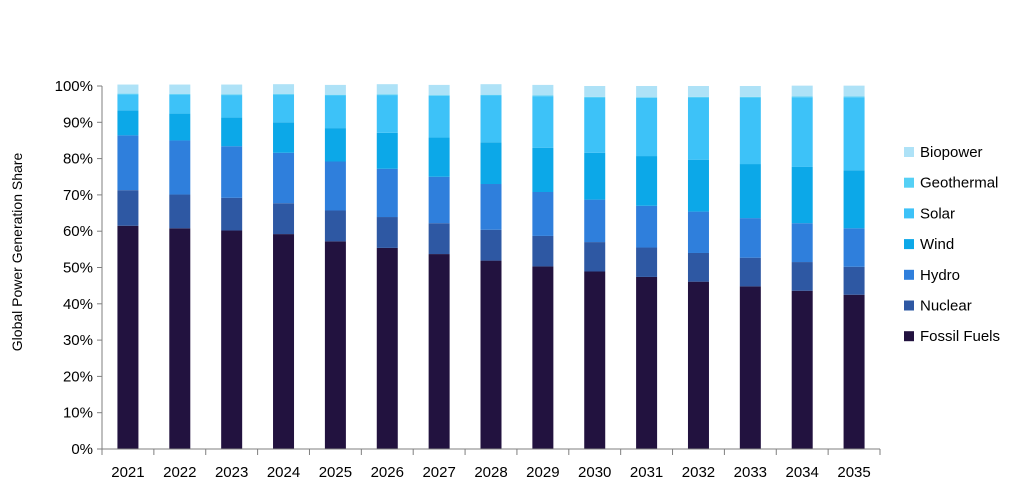 The width and height of the screenshot is (1024, 493). I want to click on legend-label-biopower: Biopower, so click(951, 152).